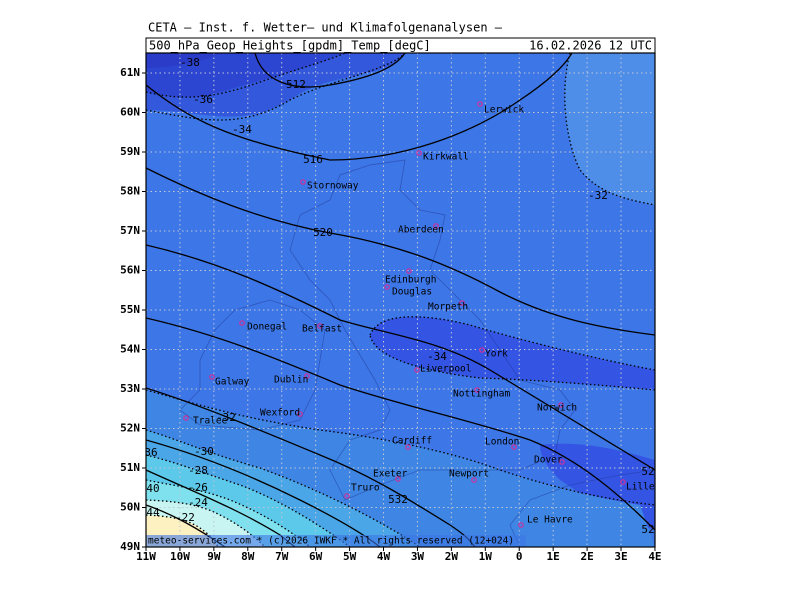  Describe the element at coordinates (481, 394) in the screenshot. I see `city-label: Nottingham` at that location.